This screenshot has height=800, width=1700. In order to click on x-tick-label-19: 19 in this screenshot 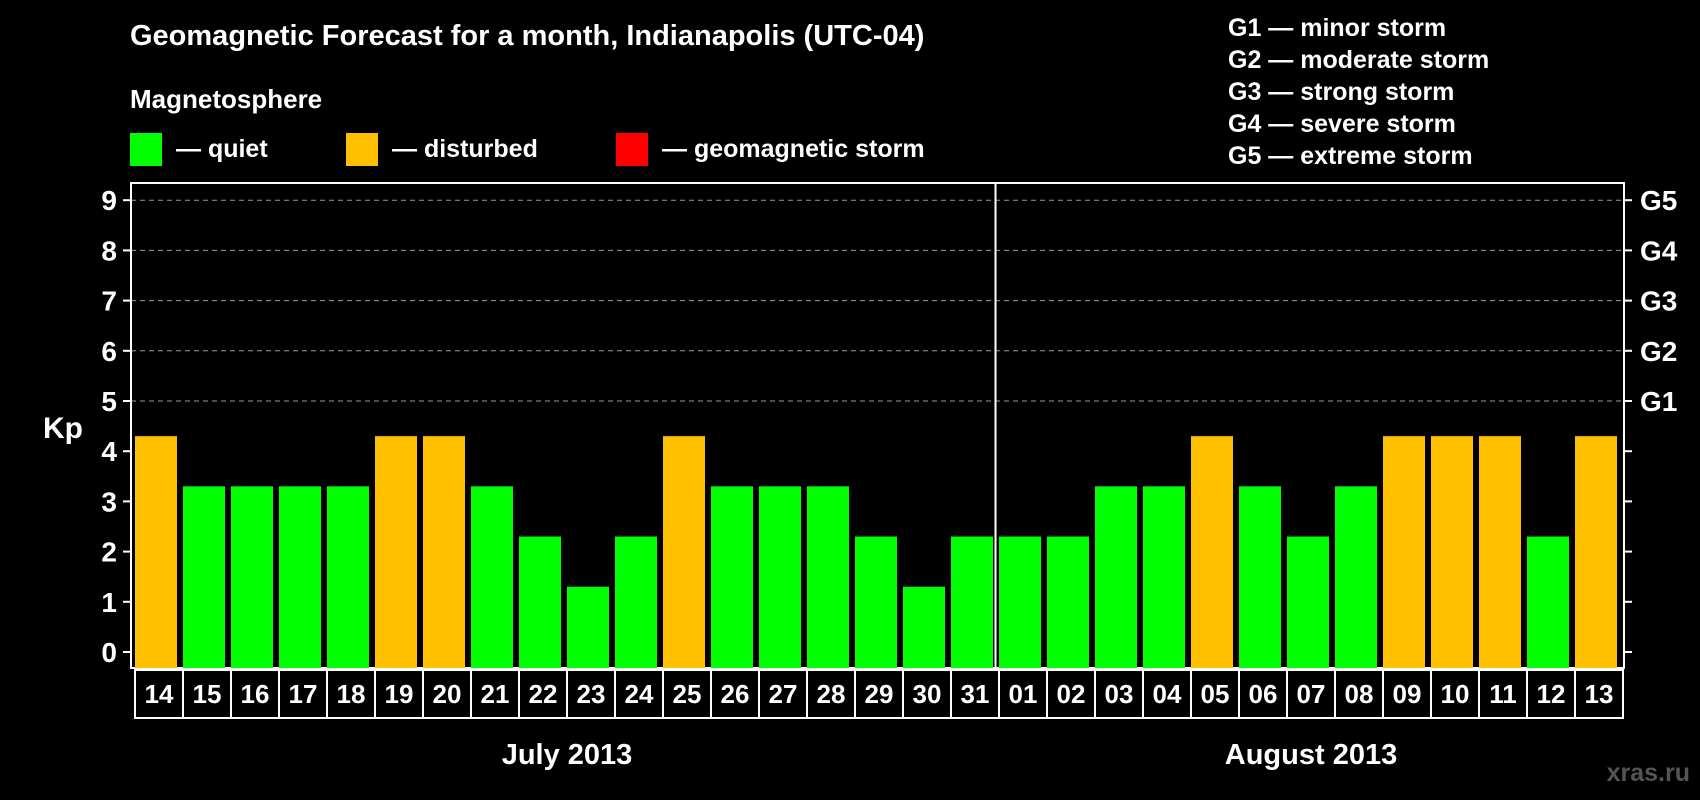, I will do `click(399, 694)`.